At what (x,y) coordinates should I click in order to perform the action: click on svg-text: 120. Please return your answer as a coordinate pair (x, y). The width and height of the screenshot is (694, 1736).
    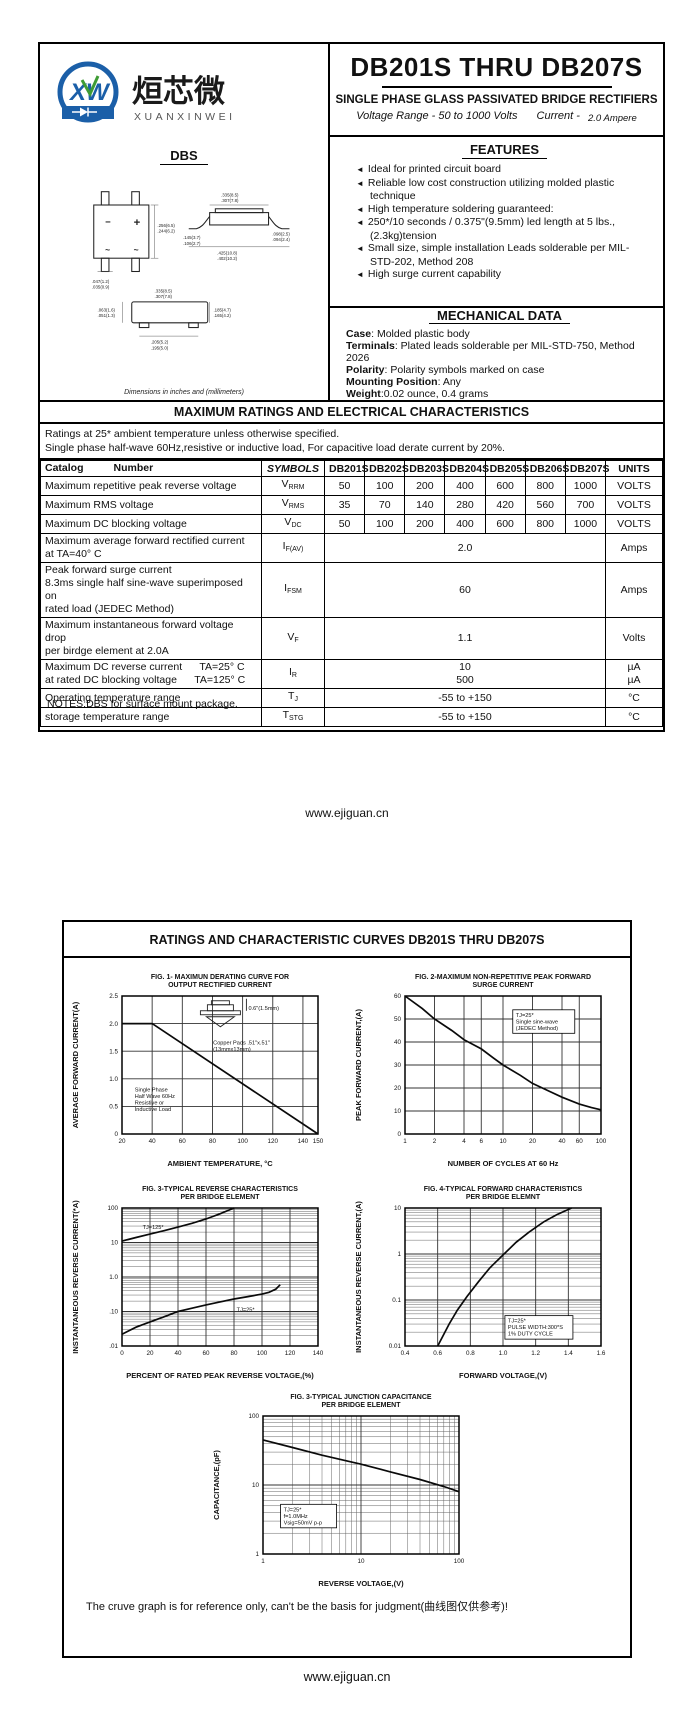
    Looking at the image, I should click on (272, 1141).